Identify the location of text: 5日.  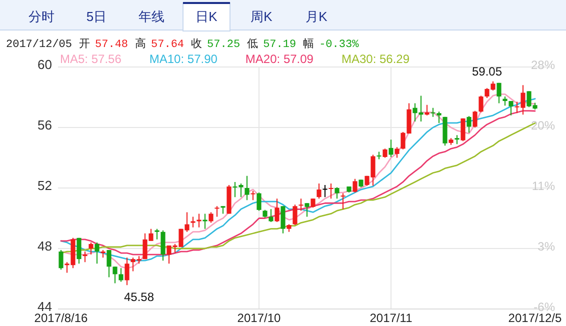
(96, 16).